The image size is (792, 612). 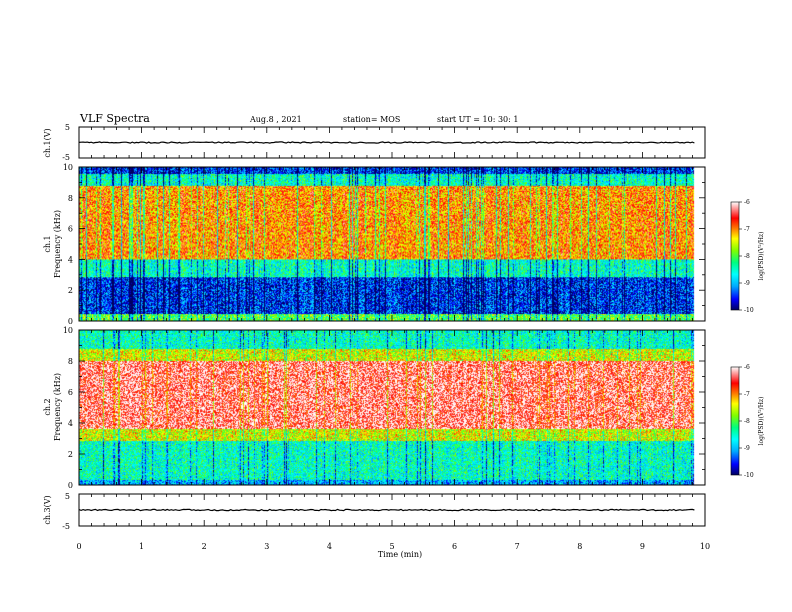 I want to click on ch3-waveform-panel: 5 -5 ch.3(V) 0 1 2 3 4 5 6 7 8 9 10 Time (min), so click(x=376, y=525).